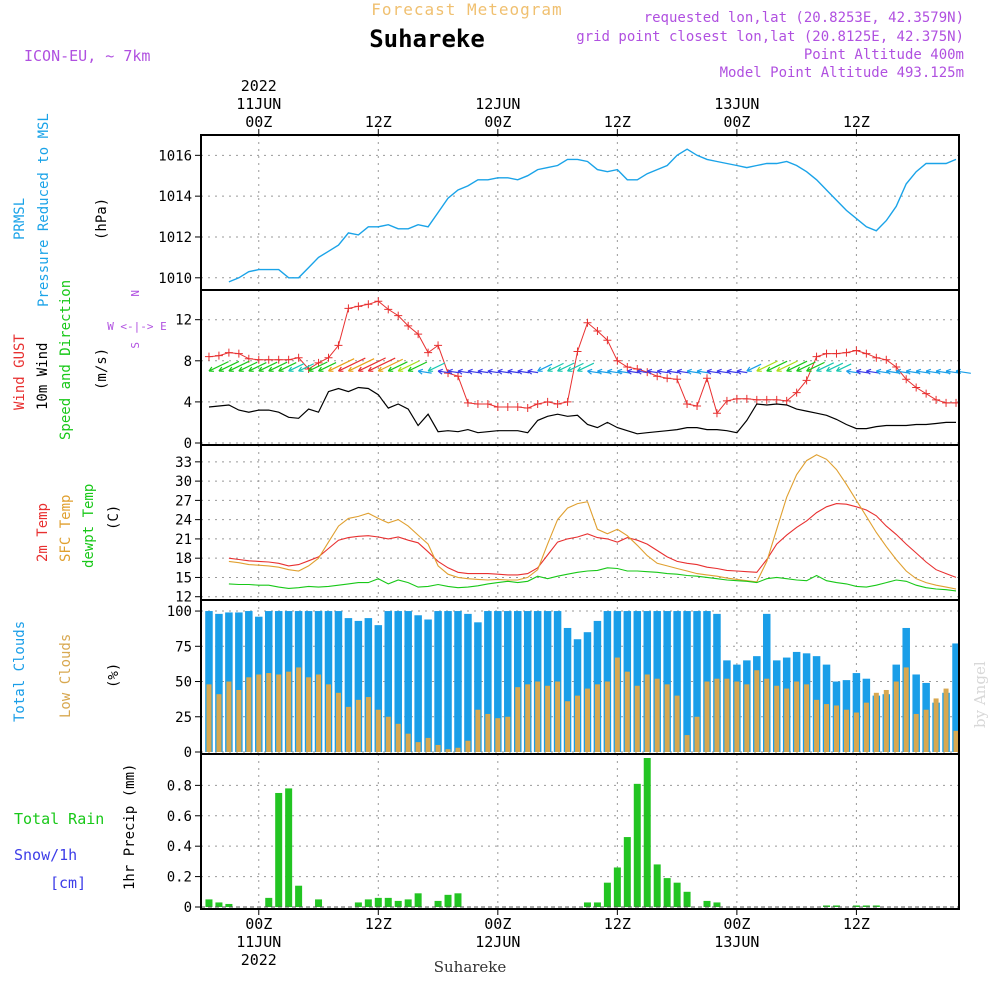 Image resolution: width=1000 pixels, height=1000 pixels. I want to click on y-tick-label: 1010, so click(175, 279).